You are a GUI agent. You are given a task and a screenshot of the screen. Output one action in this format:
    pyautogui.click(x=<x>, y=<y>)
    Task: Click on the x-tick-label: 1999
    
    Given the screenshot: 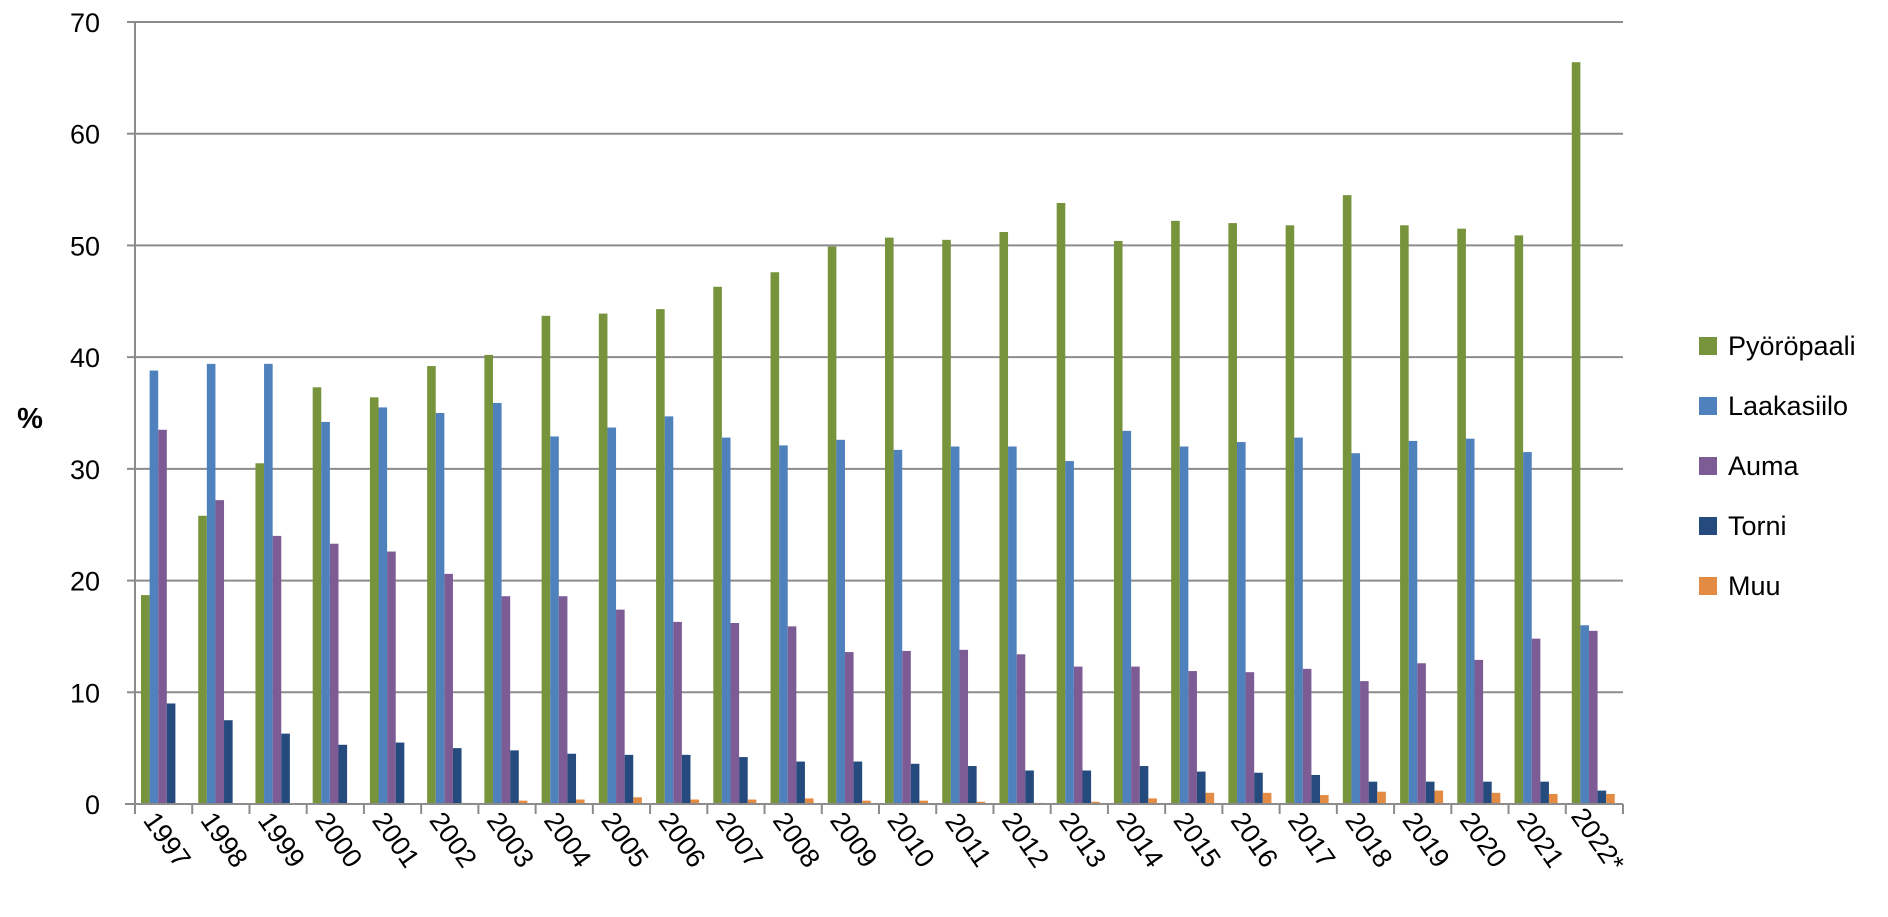 What is the action you would take?
    pyautogui.click(x=281, y=840)
    